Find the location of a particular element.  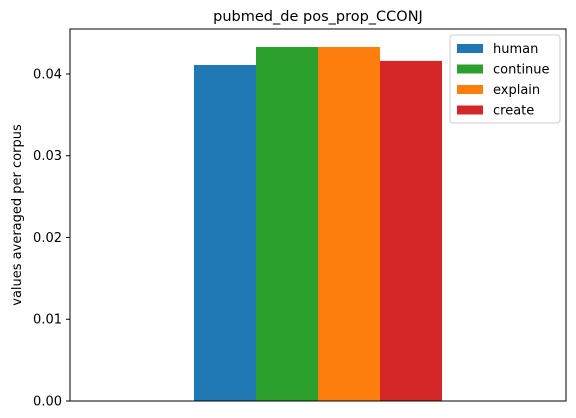

legend-swatch-create is located at coordinates (470, 110).